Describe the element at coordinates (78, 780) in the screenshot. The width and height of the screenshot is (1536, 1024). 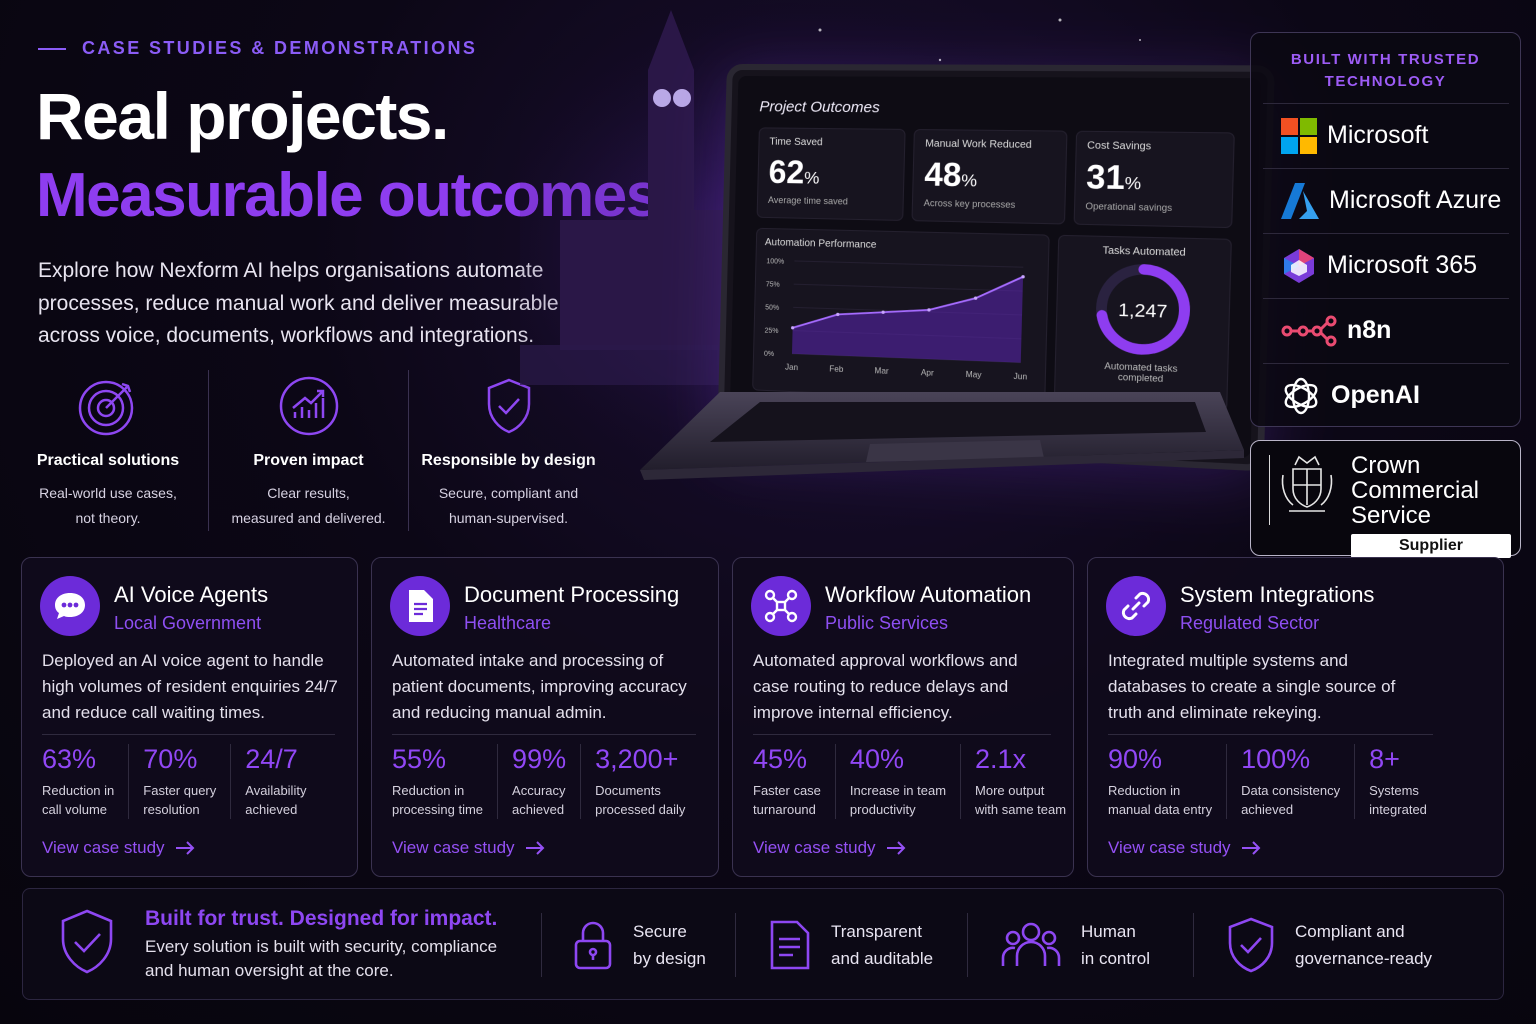
I see `stat: 63% Reduction in call volume` at that location.